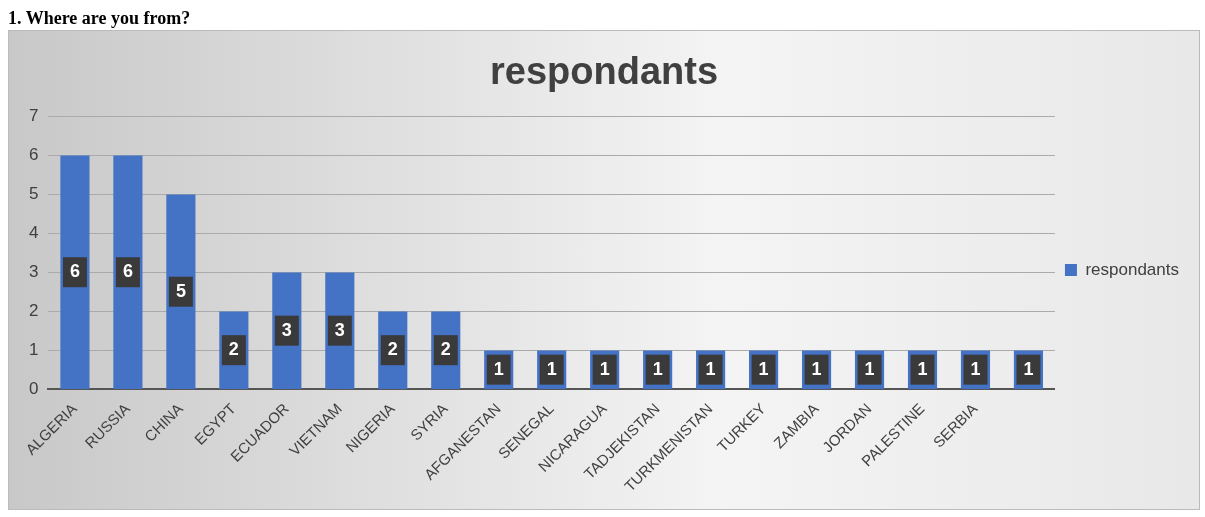 Image resolution: width=1205 pixels, height=517 pixels. I want to click on y-tick-label: 5, so click(33, 194).